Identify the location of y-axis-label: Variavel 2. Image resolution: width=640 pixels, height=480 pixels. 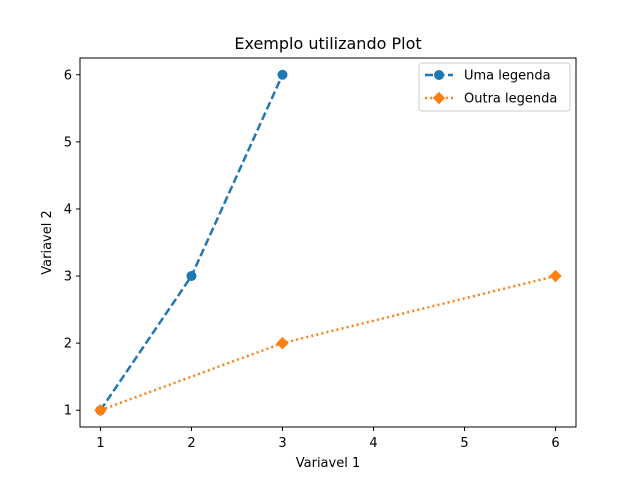
(47, 242).